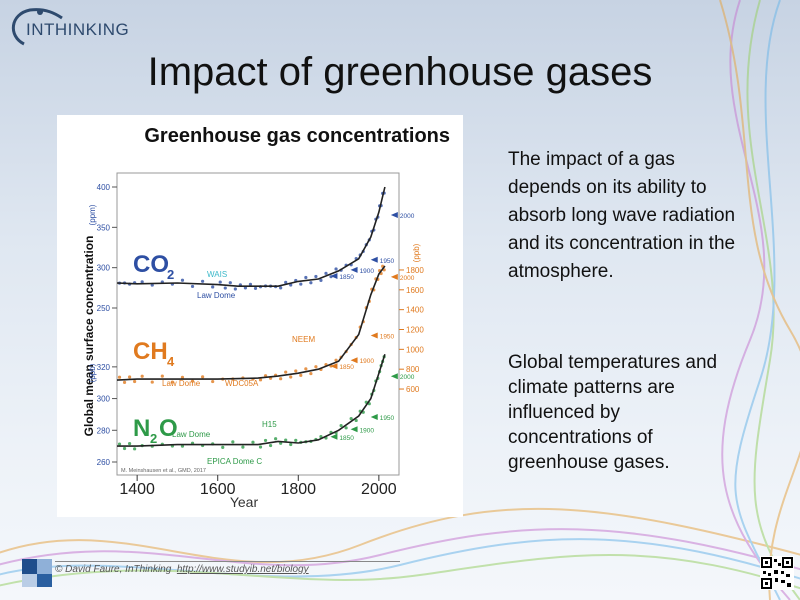 This screenshot has width=800, height=600. Describe the element at coordinates (137, 489) in the screenshot. I see `x-tick-label: 1400` at that location.